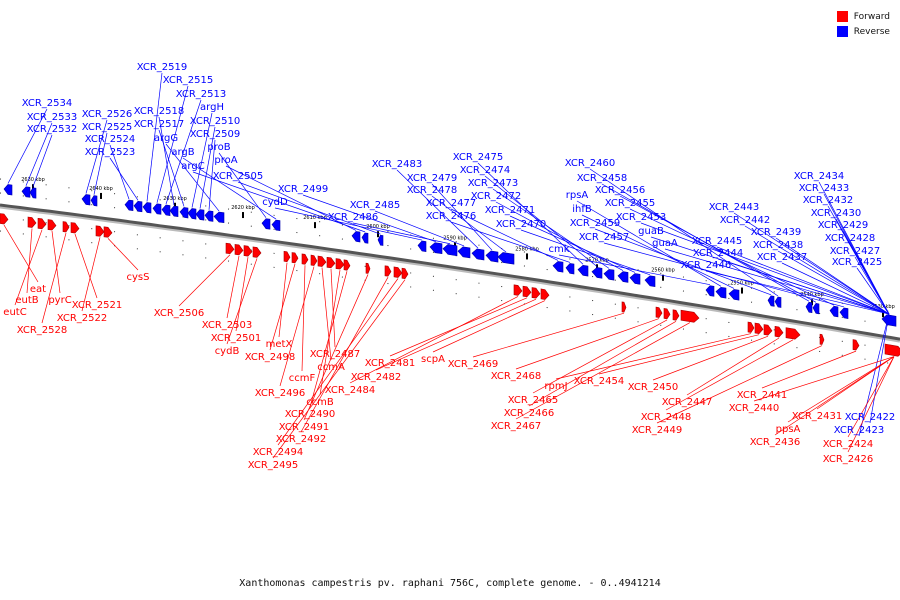  I want to click on reverse-gene-label: XCR_2477, so click(451, 203).